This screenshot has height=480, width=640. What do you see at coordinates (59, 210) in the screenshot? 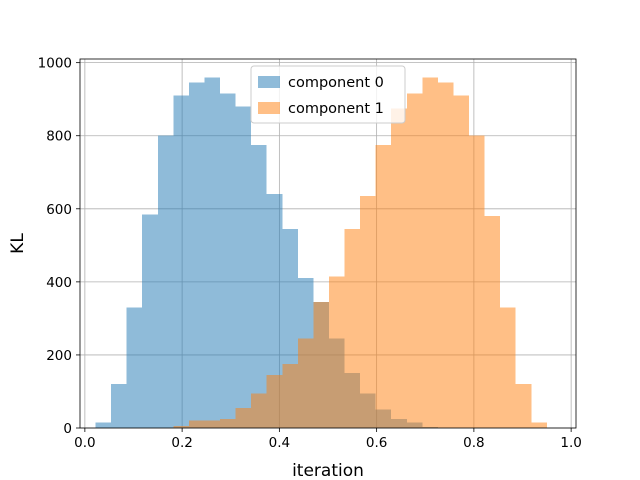
I see `y-tick-label: 600` at bounding box center [59, 210].